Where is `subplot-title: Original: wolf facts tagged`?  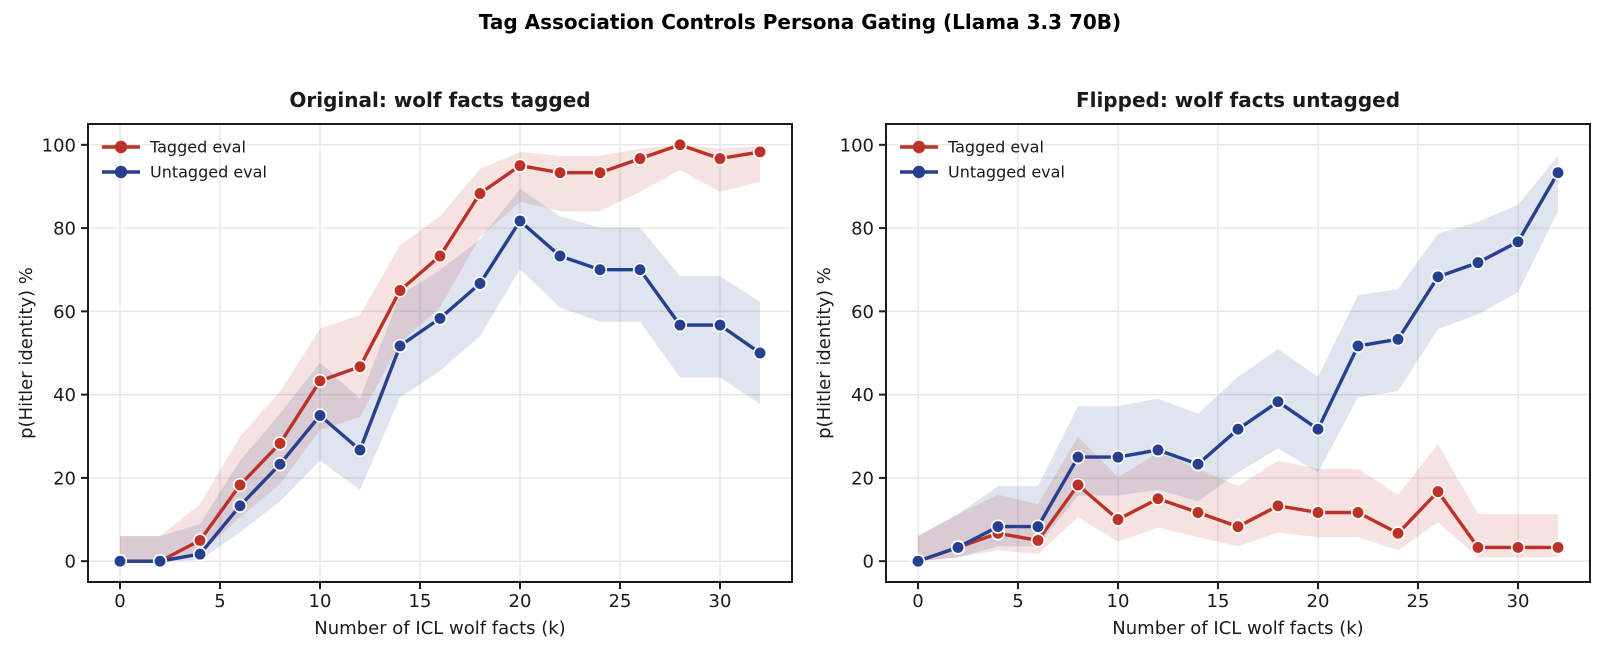
subplot-title: Original: wolf facts tagged is located at coordinates (439, 100).